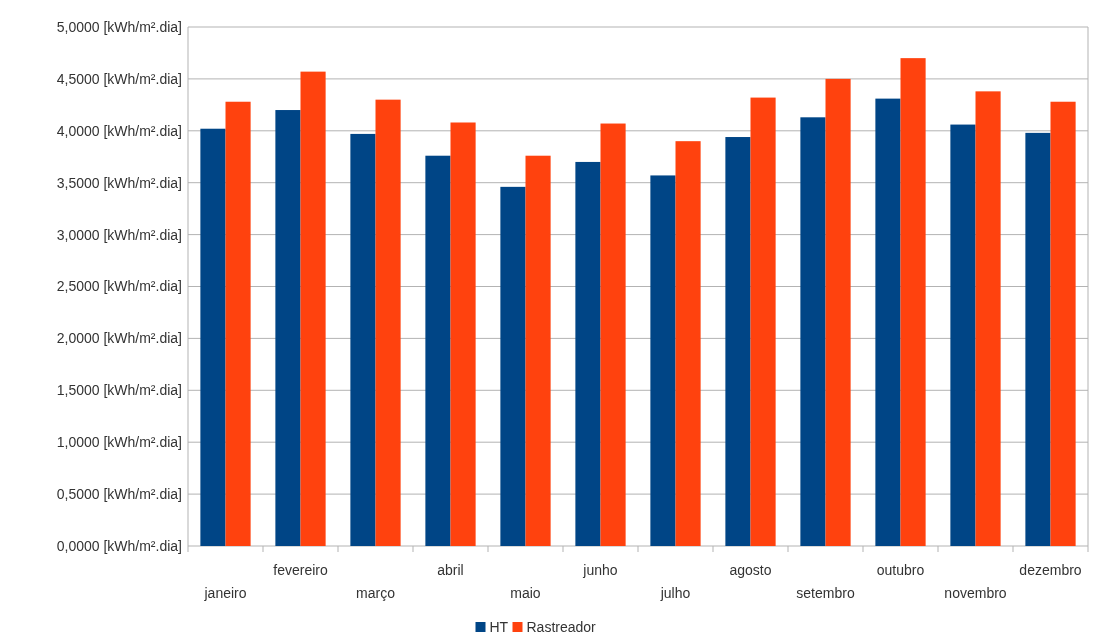 The height and width of the screenshot is (641, 1093). Describe the element at coordinates (119, 130) in the screenshot. I see `y-tick-label: 4,0000 [kWh/m².dia]` at that location.